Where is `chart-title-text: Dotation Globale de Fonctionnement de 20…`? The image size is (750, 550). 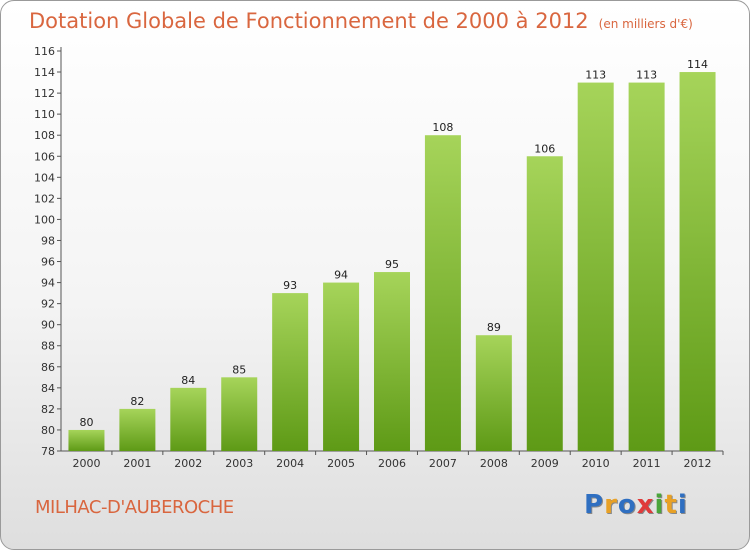 chart-title-text: Dotation Globale de Fonctionnement de 20… is located at coordinates (309, 21).